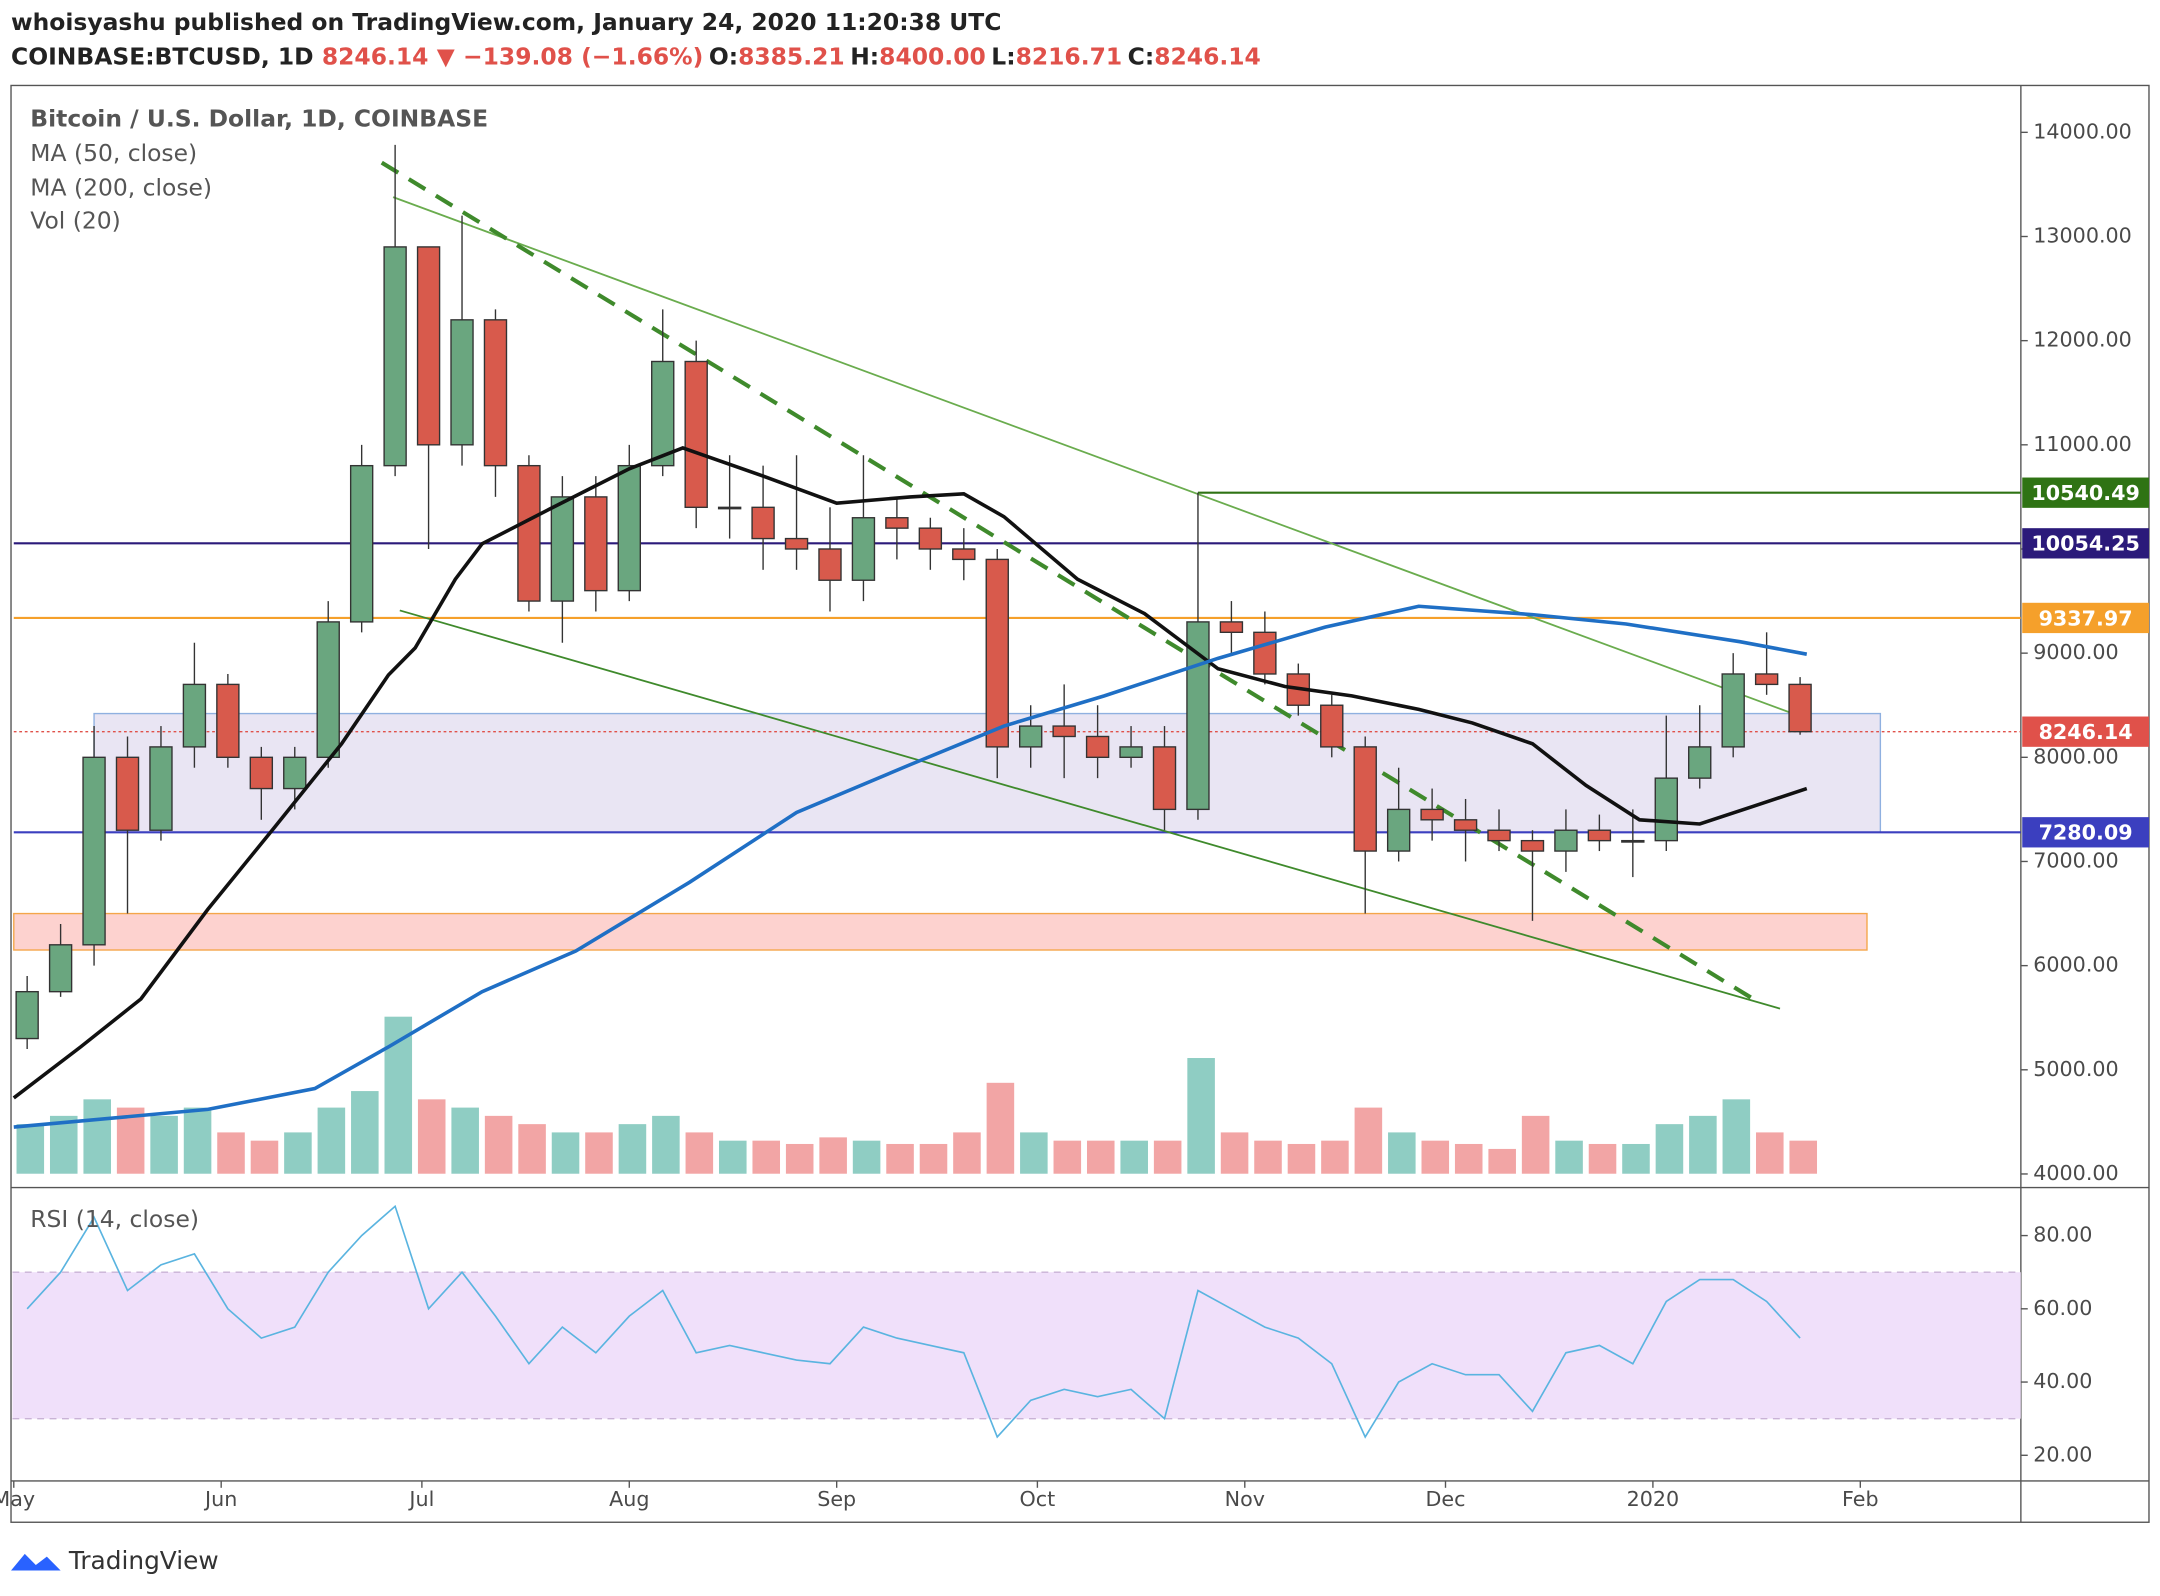  Describe the element at coordinates (1860, 1499) in the screenshot. I see `x-tick-label: Feb` at that location.